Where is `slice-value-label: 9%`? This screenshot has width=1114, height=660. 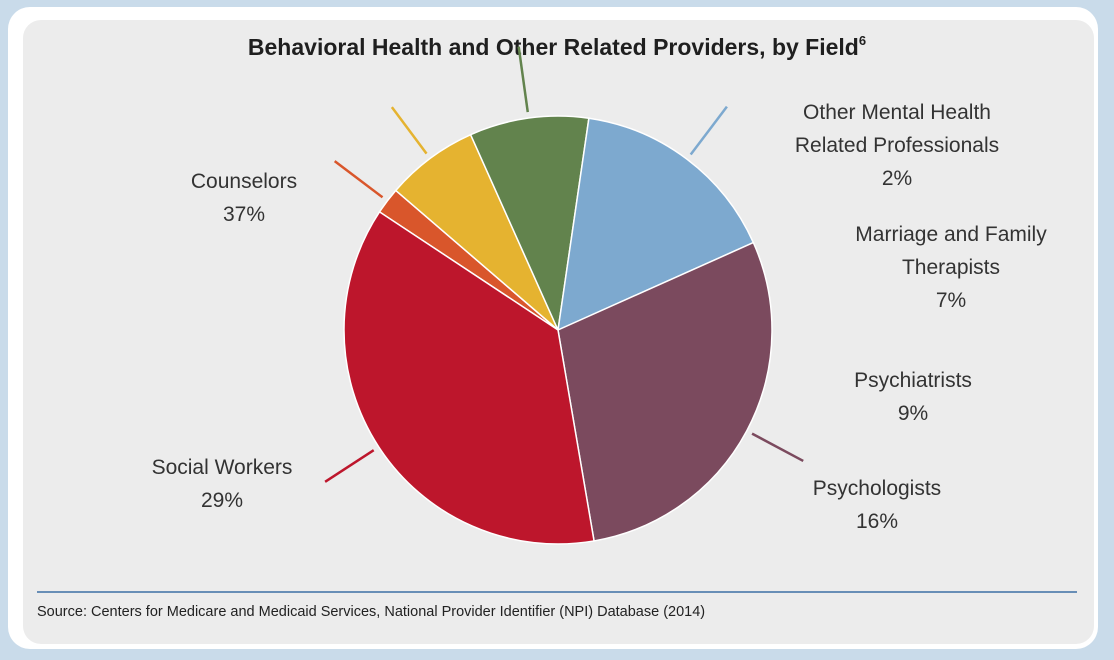
slice-value-label: 9% is located at coordinates (913, 413).